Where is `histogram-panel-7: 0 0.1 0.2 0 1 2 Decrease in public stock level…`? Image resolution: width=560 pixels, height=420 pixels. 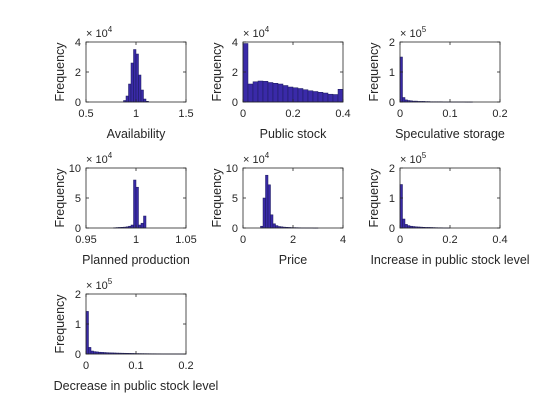 histogram-panel-7: 0 0.1 0.2 0 1 2 Decrease in public stock level… is located at coordinates (135, 335).